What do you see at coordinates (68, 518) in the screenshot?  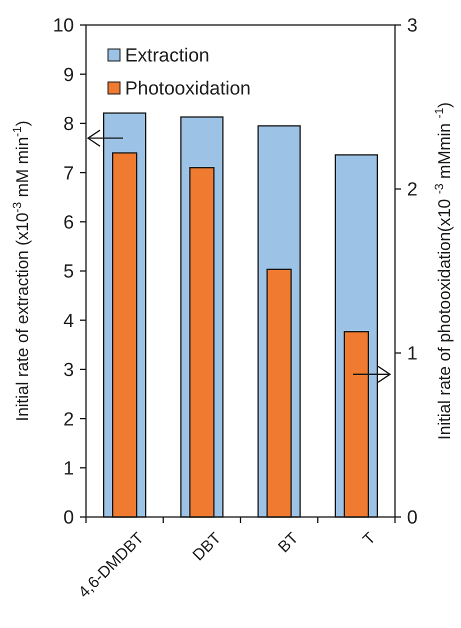 I see `y-tick-label: 0` at bounding box center [68, 518].